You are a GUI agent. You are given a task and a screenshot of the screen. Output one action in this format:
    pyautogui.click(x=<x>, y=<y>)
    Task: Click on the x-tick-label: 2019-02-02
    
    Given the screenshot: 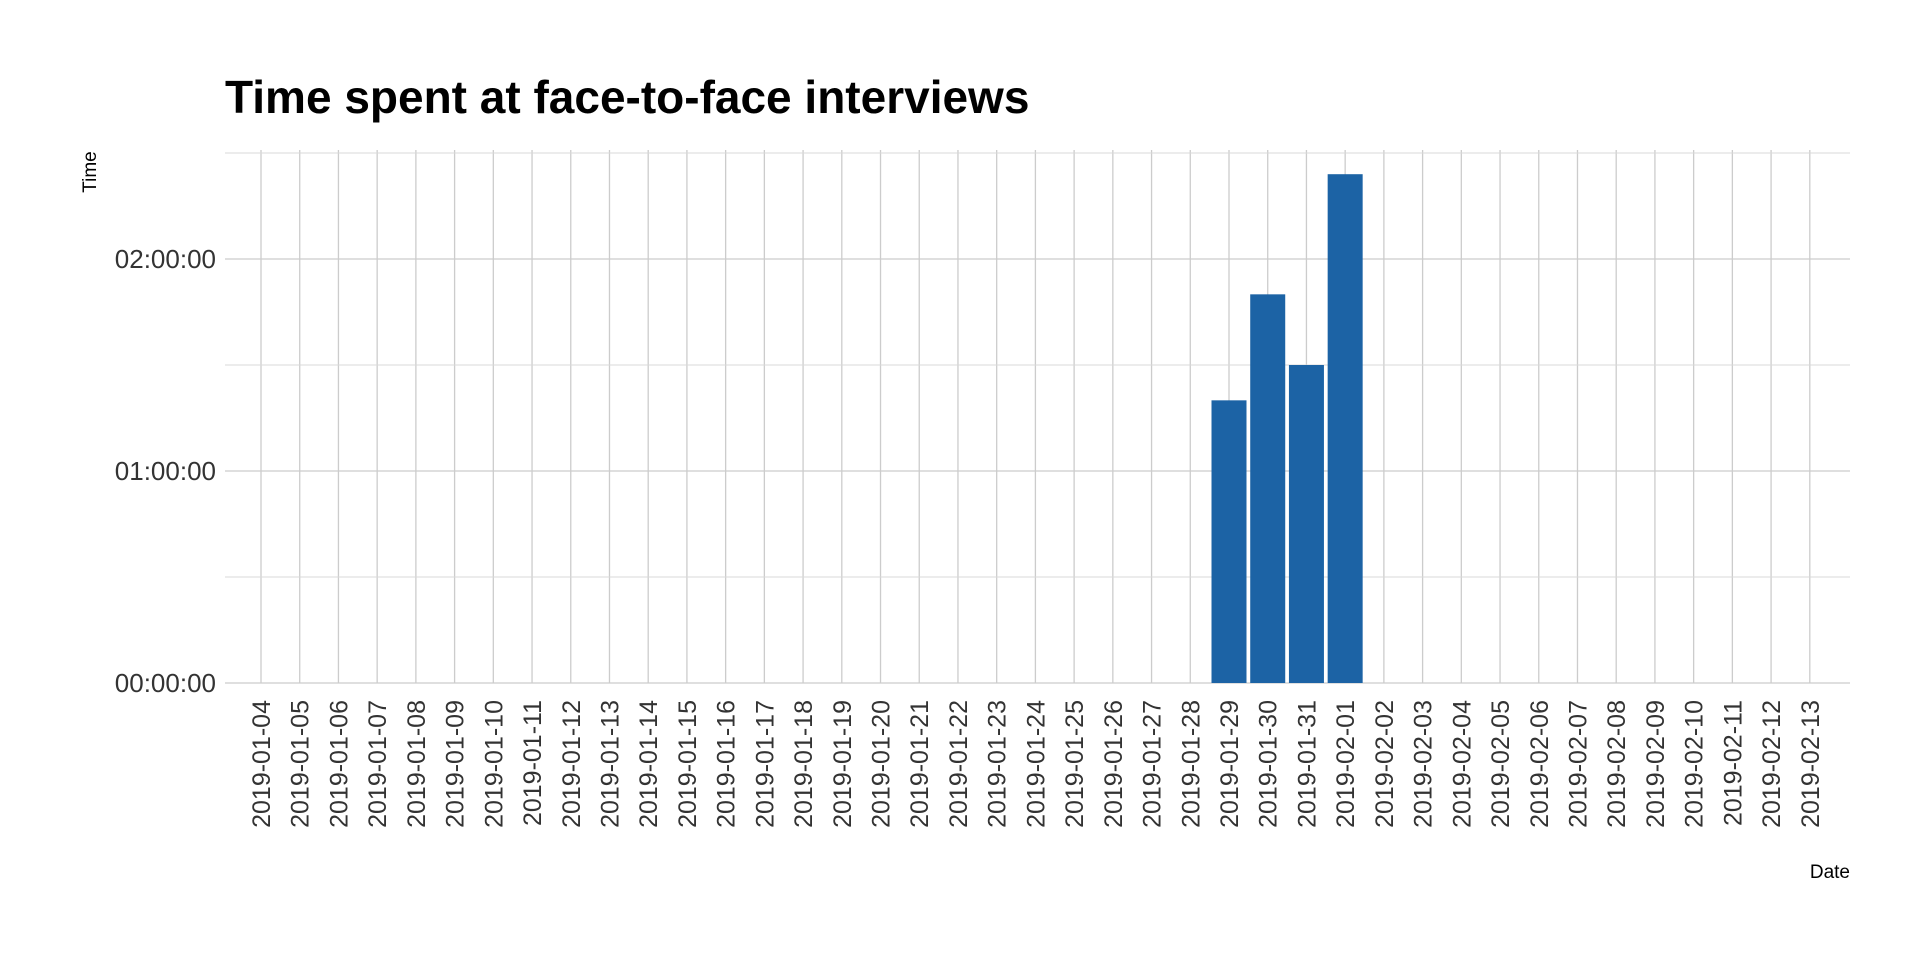 What is the action you would take?
    pyautogui.click(x=1385, y=764)
    